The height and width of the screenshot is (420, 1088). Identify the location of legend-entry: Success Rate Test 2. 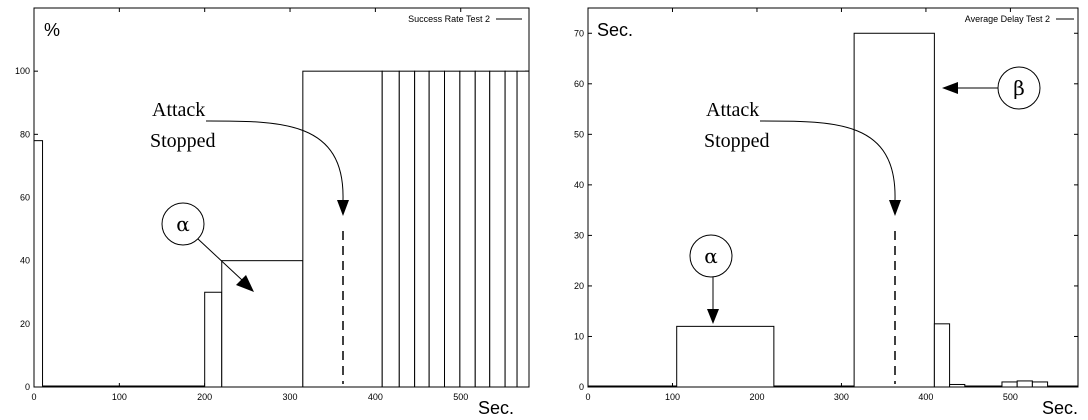
(449, 19).